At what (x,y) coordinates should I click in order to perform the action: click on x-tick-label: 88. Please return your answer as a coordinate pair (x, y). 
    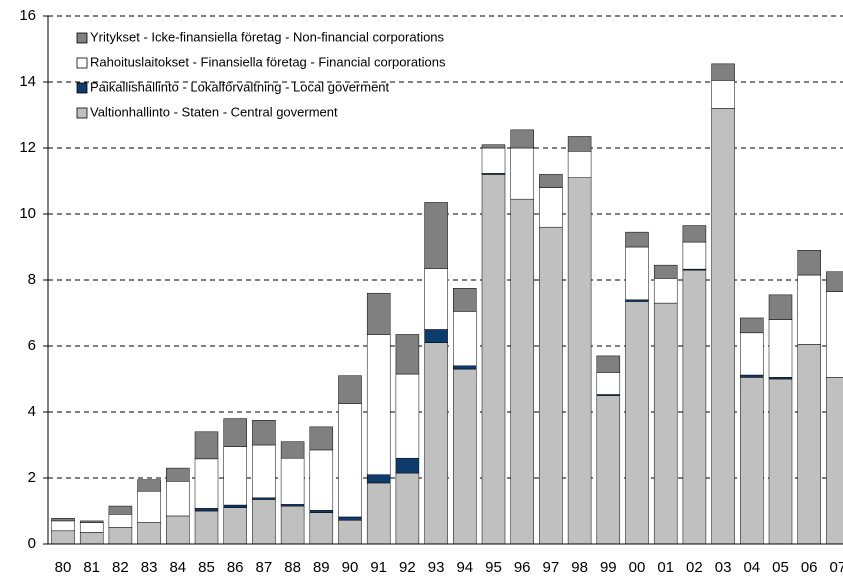
    Looking at the image, I should click on (292, 567).